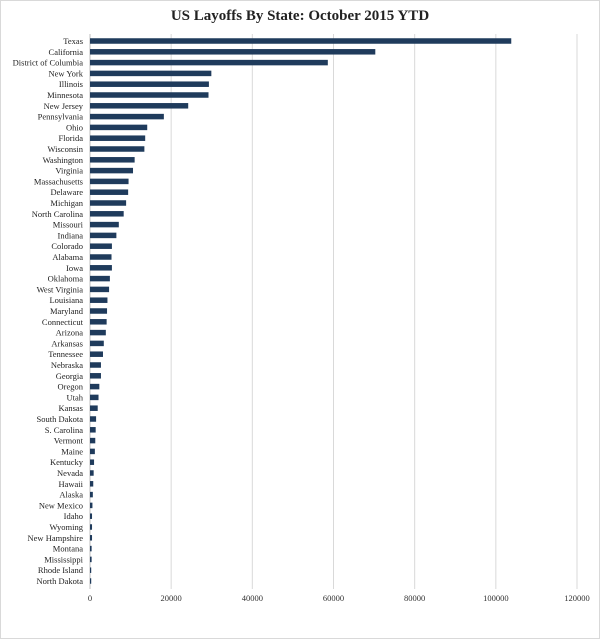 Image resolution: width=600 pixels, height=639 pixels. What do you see at coordinates (112, 160) in the screenshot?
I see `bar-washington` at bounding box center [112, 160].